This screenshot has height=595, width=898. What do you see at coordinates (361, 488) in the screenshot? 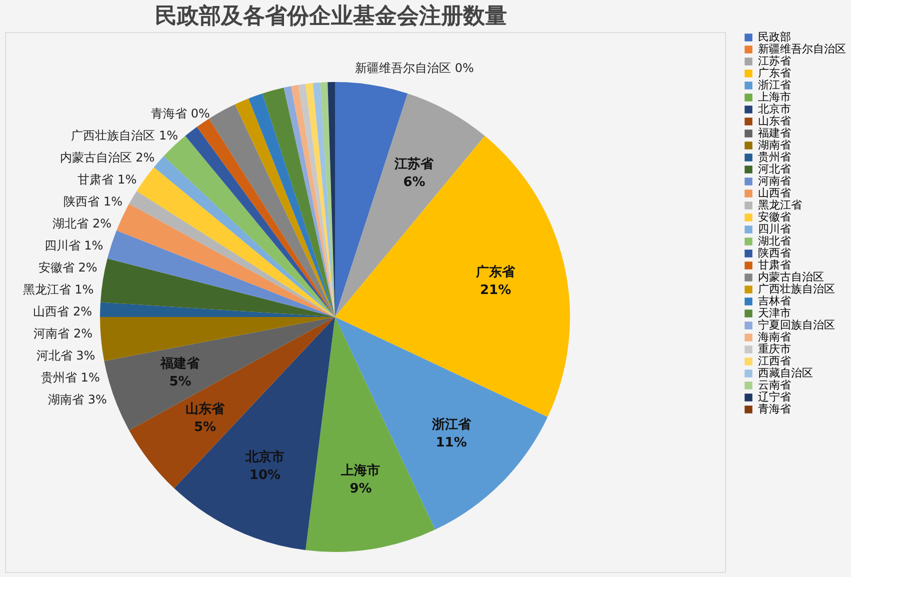
I see `data-label: 9%` at bounding box center [361, 488].